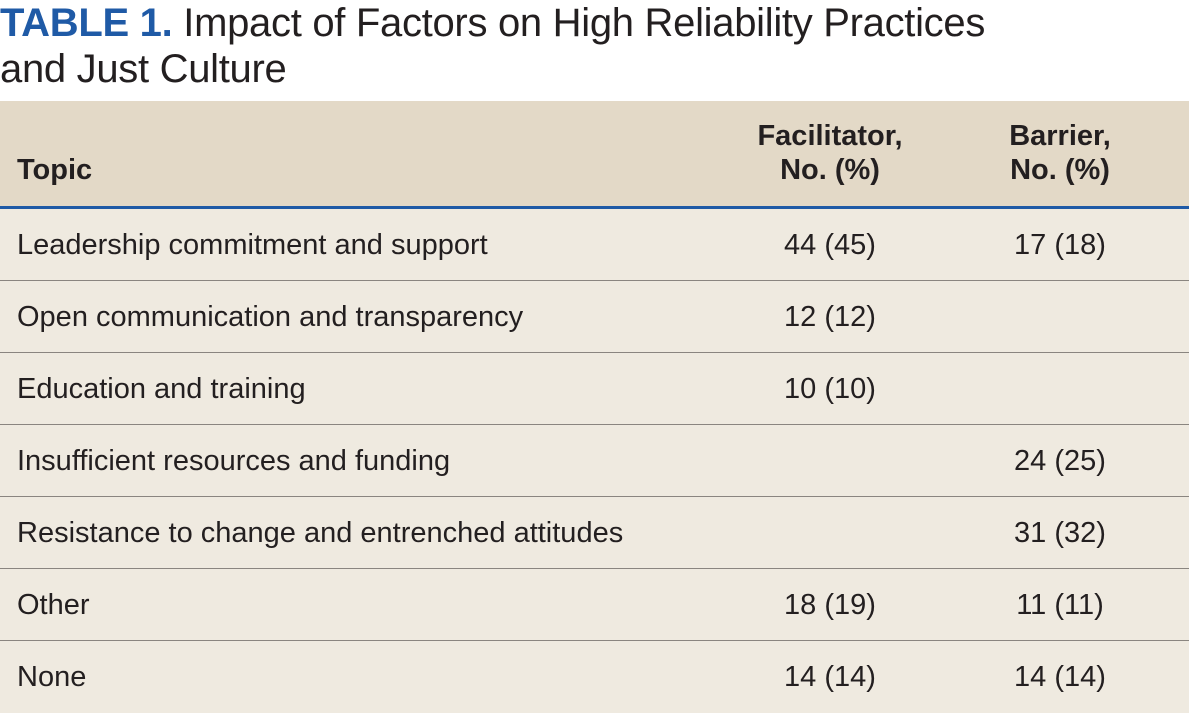  What do you see at coordinates (594, 389) in the screenshot?
I see `table-row: Education and training 10 (10)` at bounding box center [594, 389].